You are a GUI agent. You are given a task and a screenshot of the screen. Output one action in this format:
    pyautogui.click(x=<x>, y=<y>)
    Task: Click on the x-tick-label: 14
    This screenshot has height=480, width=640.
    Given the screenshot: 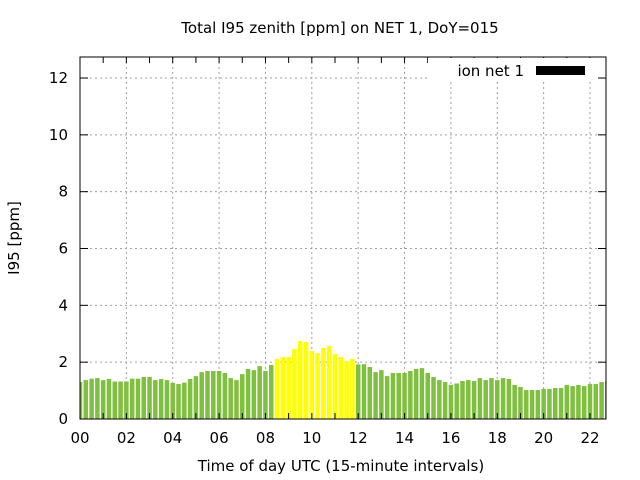 What is the action you would take?
    pyautogui.click(x=404, y=438)
    